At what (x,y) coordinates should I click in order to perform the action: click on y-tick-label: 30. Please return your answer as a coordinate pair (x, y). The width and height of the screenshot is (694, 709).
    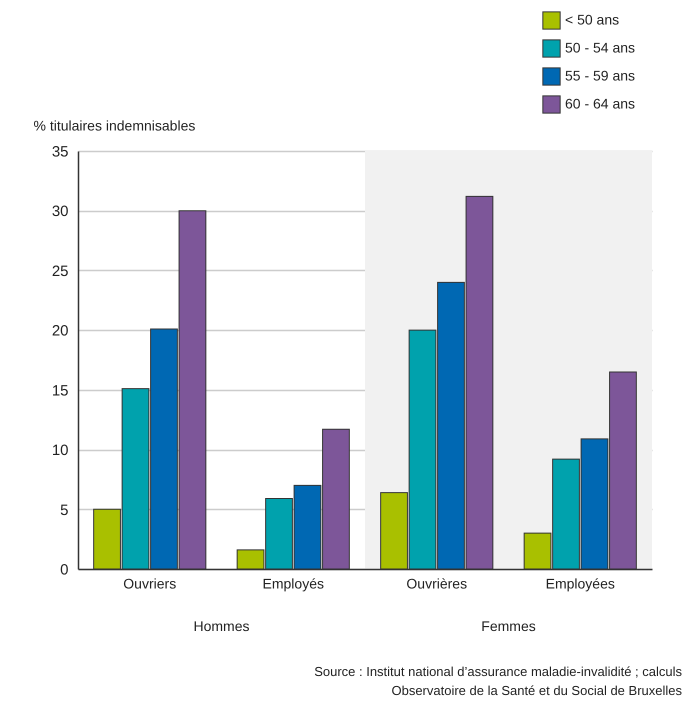
    Looking at the image, I should click on (60, 211).